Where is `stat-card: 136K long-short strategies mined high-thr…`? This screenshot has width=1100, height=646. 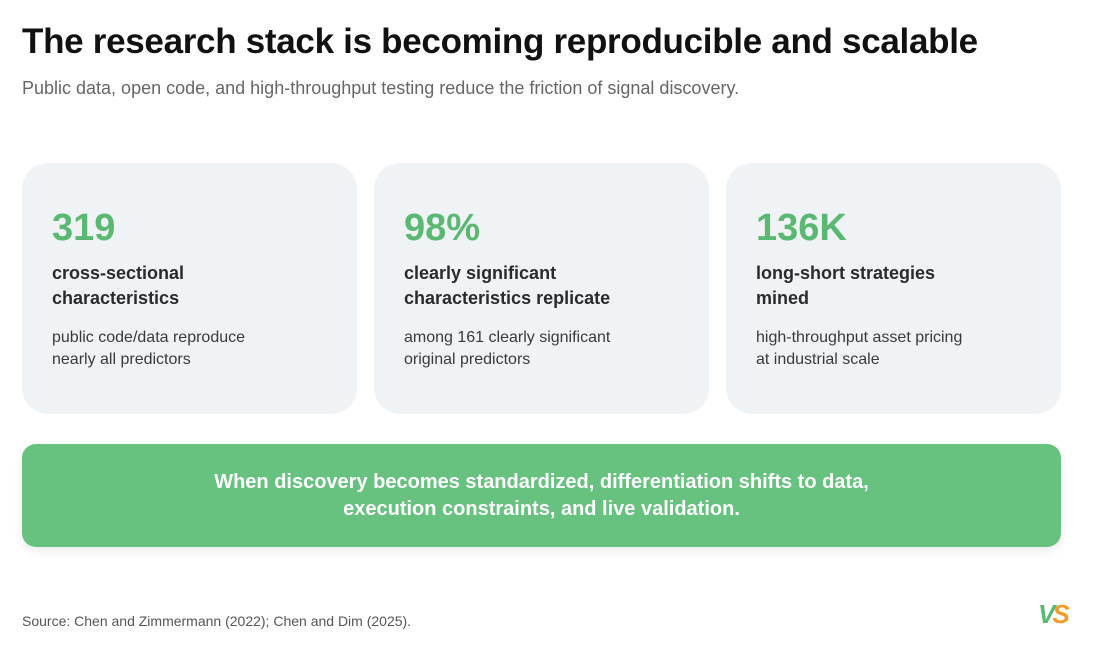
stat-card: 136K long-short strategies mined high-thr… is located at coordinates (893, 288).